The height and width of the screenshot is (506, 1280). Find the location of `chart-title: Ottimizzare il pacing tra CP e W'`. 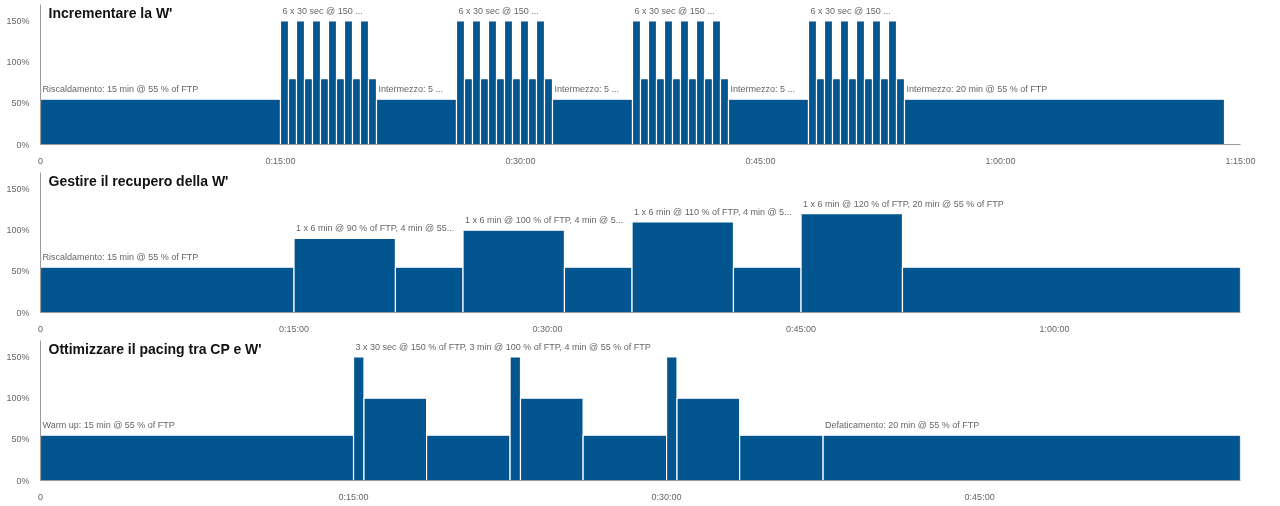

chart-title: Ottimizzare il pacing tra CP e W' is located at coordinates (155, 348).